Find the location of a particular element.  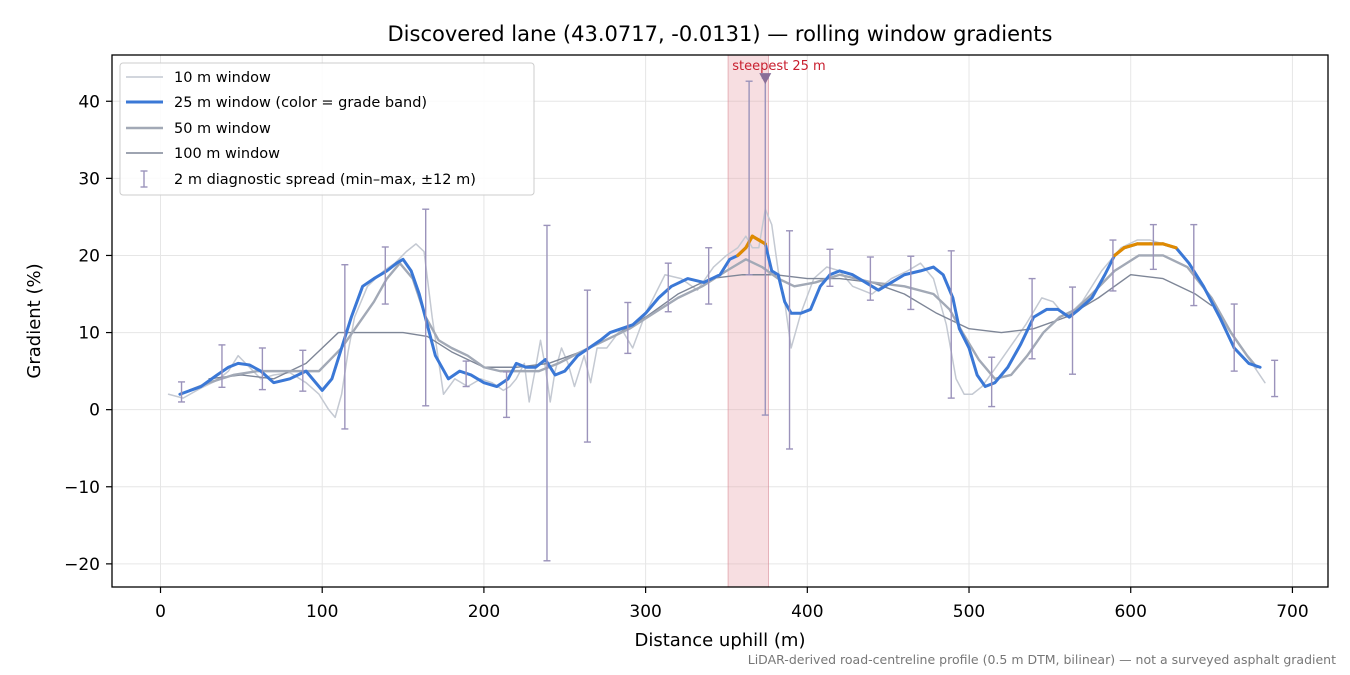

y-tick-label: 20 is located at coordinates (89, 256).